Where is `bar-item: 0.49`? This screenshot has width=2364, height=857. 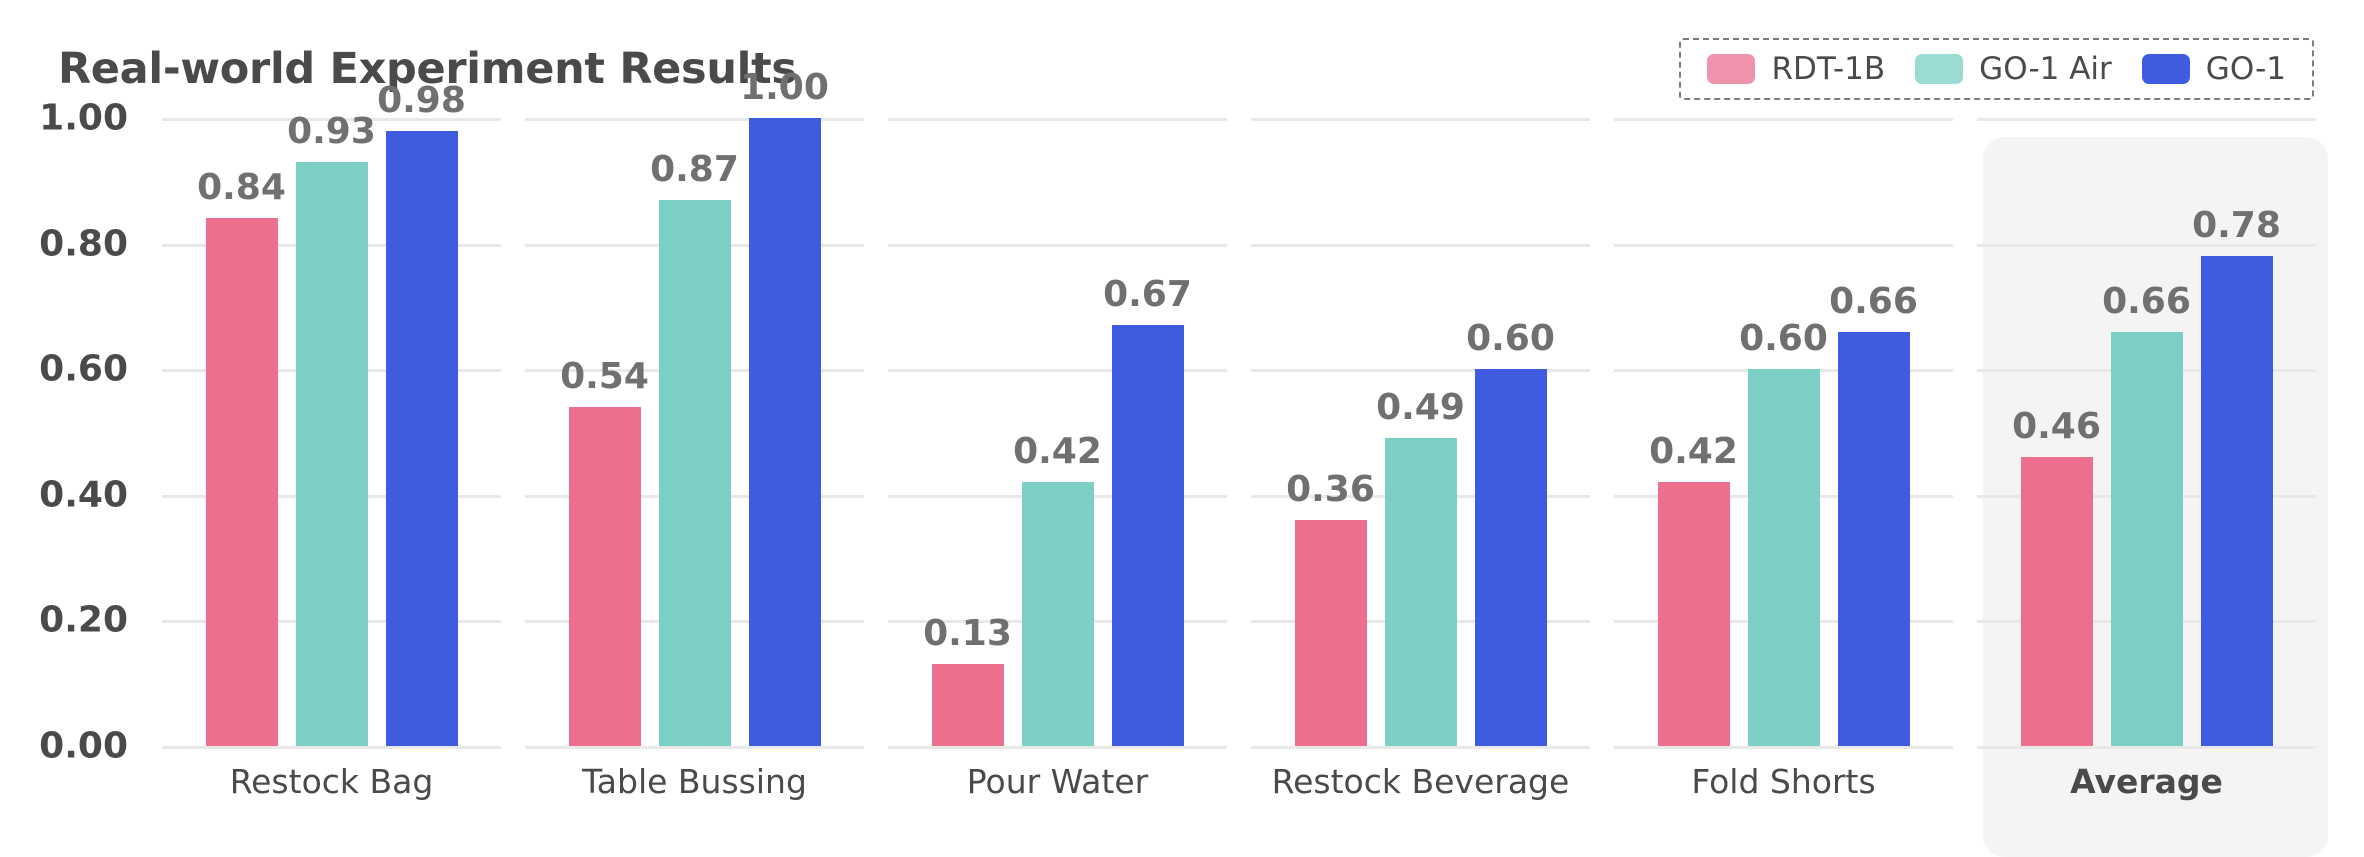
bar-item: 0.49 is located at coordinates (1420, 568).